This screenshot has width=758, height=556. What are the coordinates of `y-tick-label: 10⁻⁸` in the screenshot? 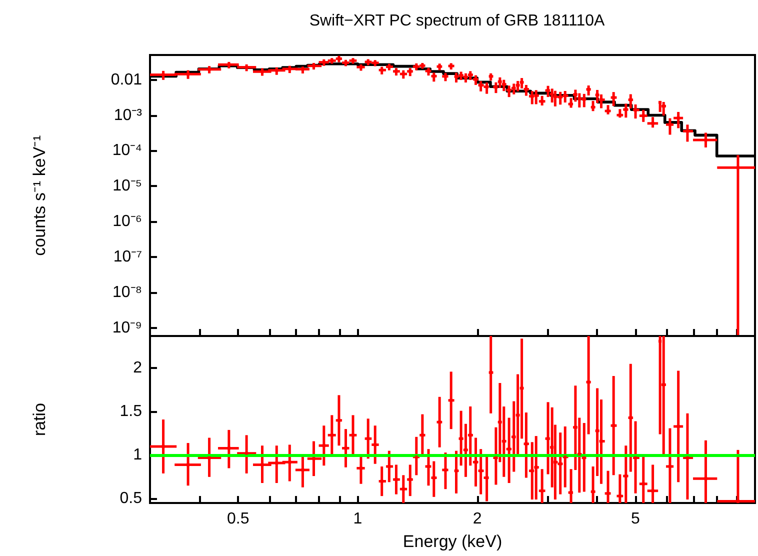 It's located at (127, 293).